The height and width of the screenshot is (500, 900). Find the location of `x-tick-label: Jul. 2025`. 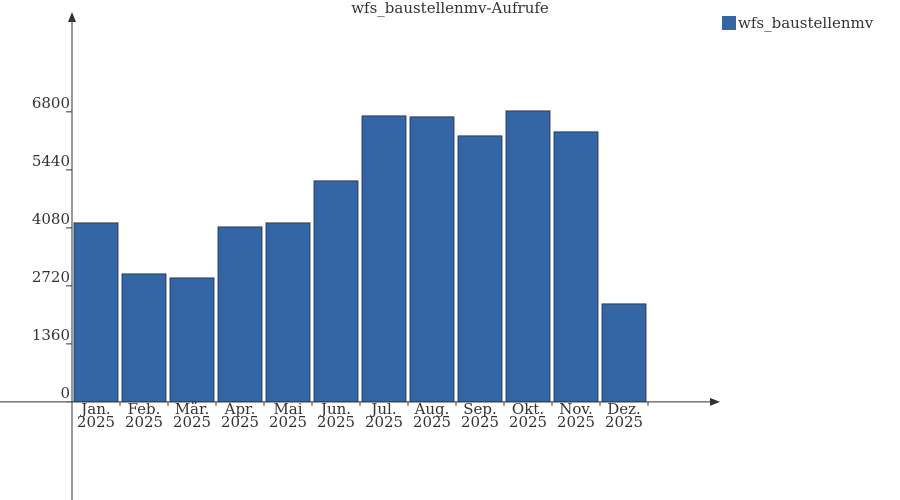

x-tick-label: Jul. 2025 is located at coordinates (384, 415).